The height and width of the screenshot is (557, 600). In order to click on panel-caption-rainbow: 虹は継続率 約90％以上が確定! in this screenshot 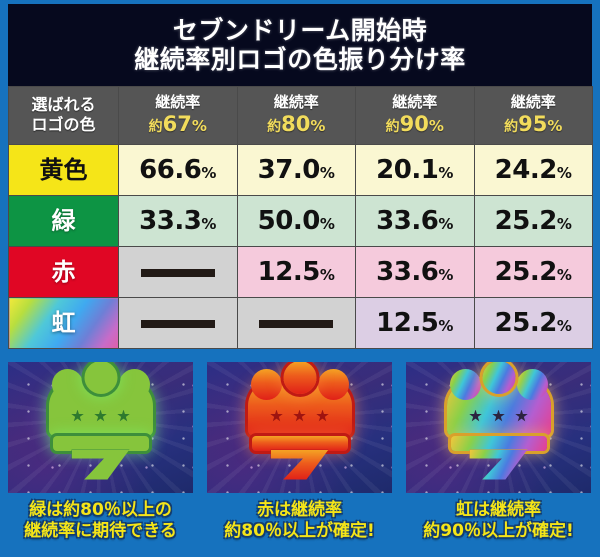, I will do `click(498, 521)`.